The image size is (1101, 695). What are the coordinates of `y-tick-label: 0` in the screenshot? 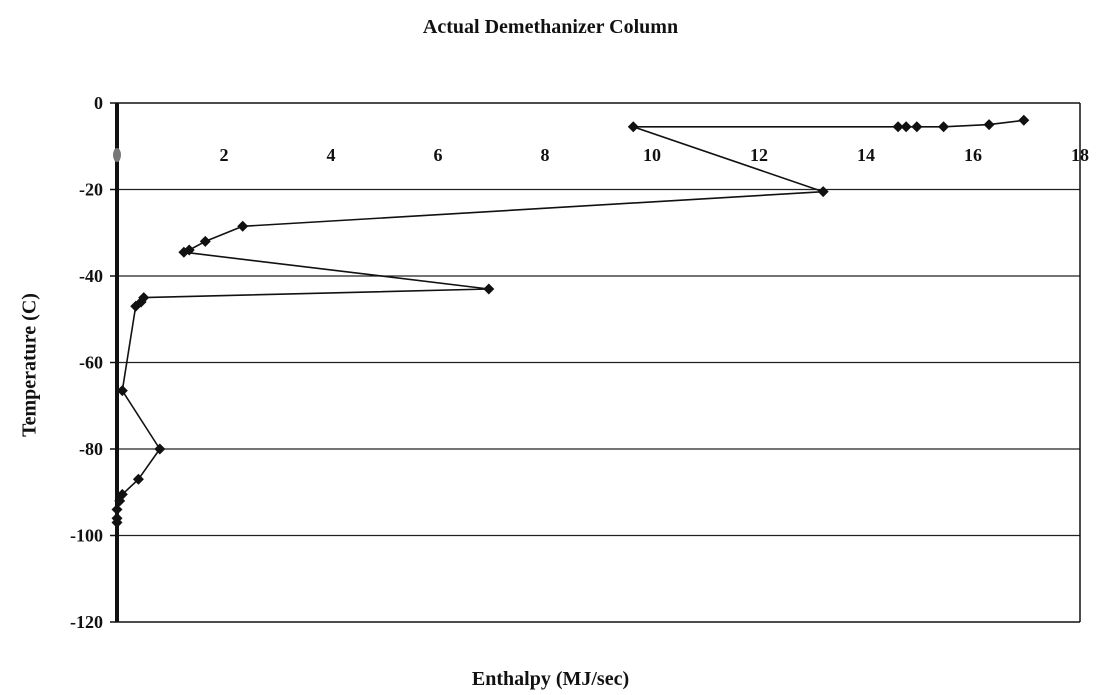 It's located at (98, 103).